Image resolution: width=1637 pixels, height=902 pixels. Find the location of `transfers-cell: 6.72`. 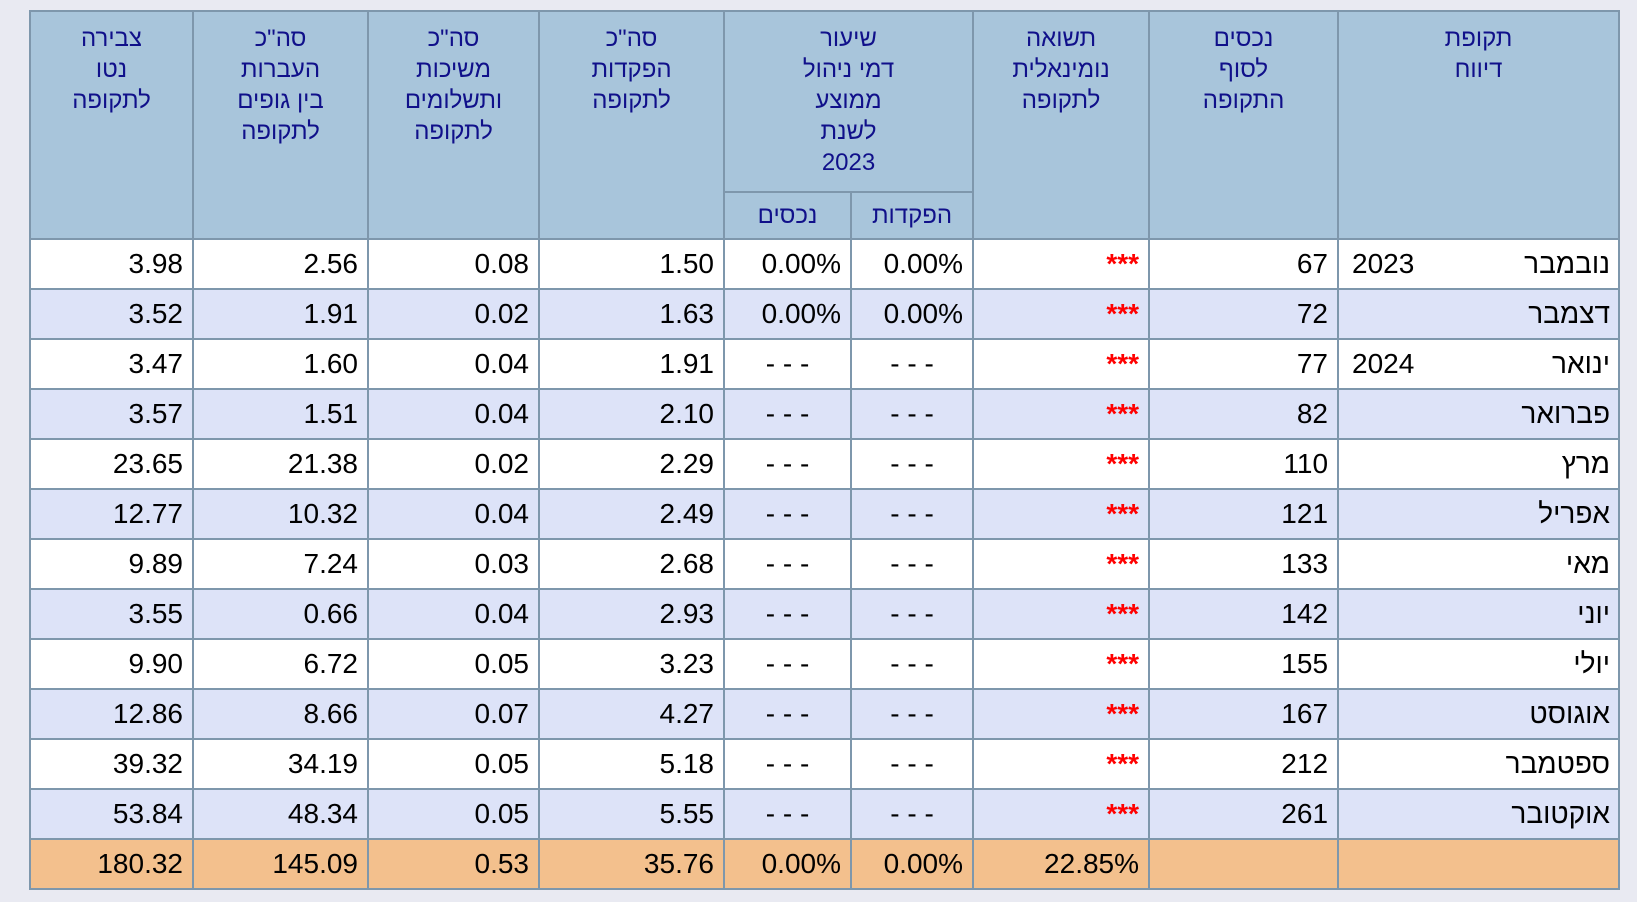

transfers-cell: 6.72 is located at coordinates (280, 664).